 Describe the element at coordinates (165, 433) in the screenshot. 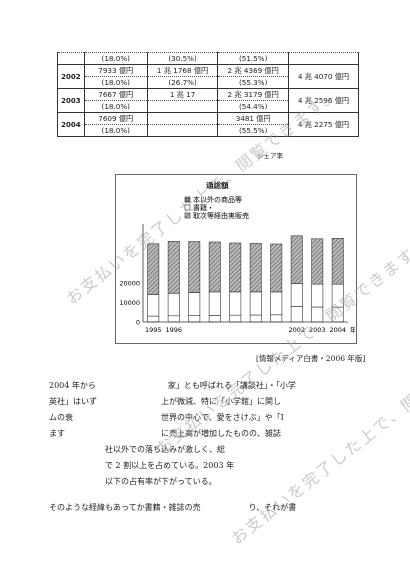

I see `paragraph-line: ます に売上高が増加したものの、雑誌` at that location.